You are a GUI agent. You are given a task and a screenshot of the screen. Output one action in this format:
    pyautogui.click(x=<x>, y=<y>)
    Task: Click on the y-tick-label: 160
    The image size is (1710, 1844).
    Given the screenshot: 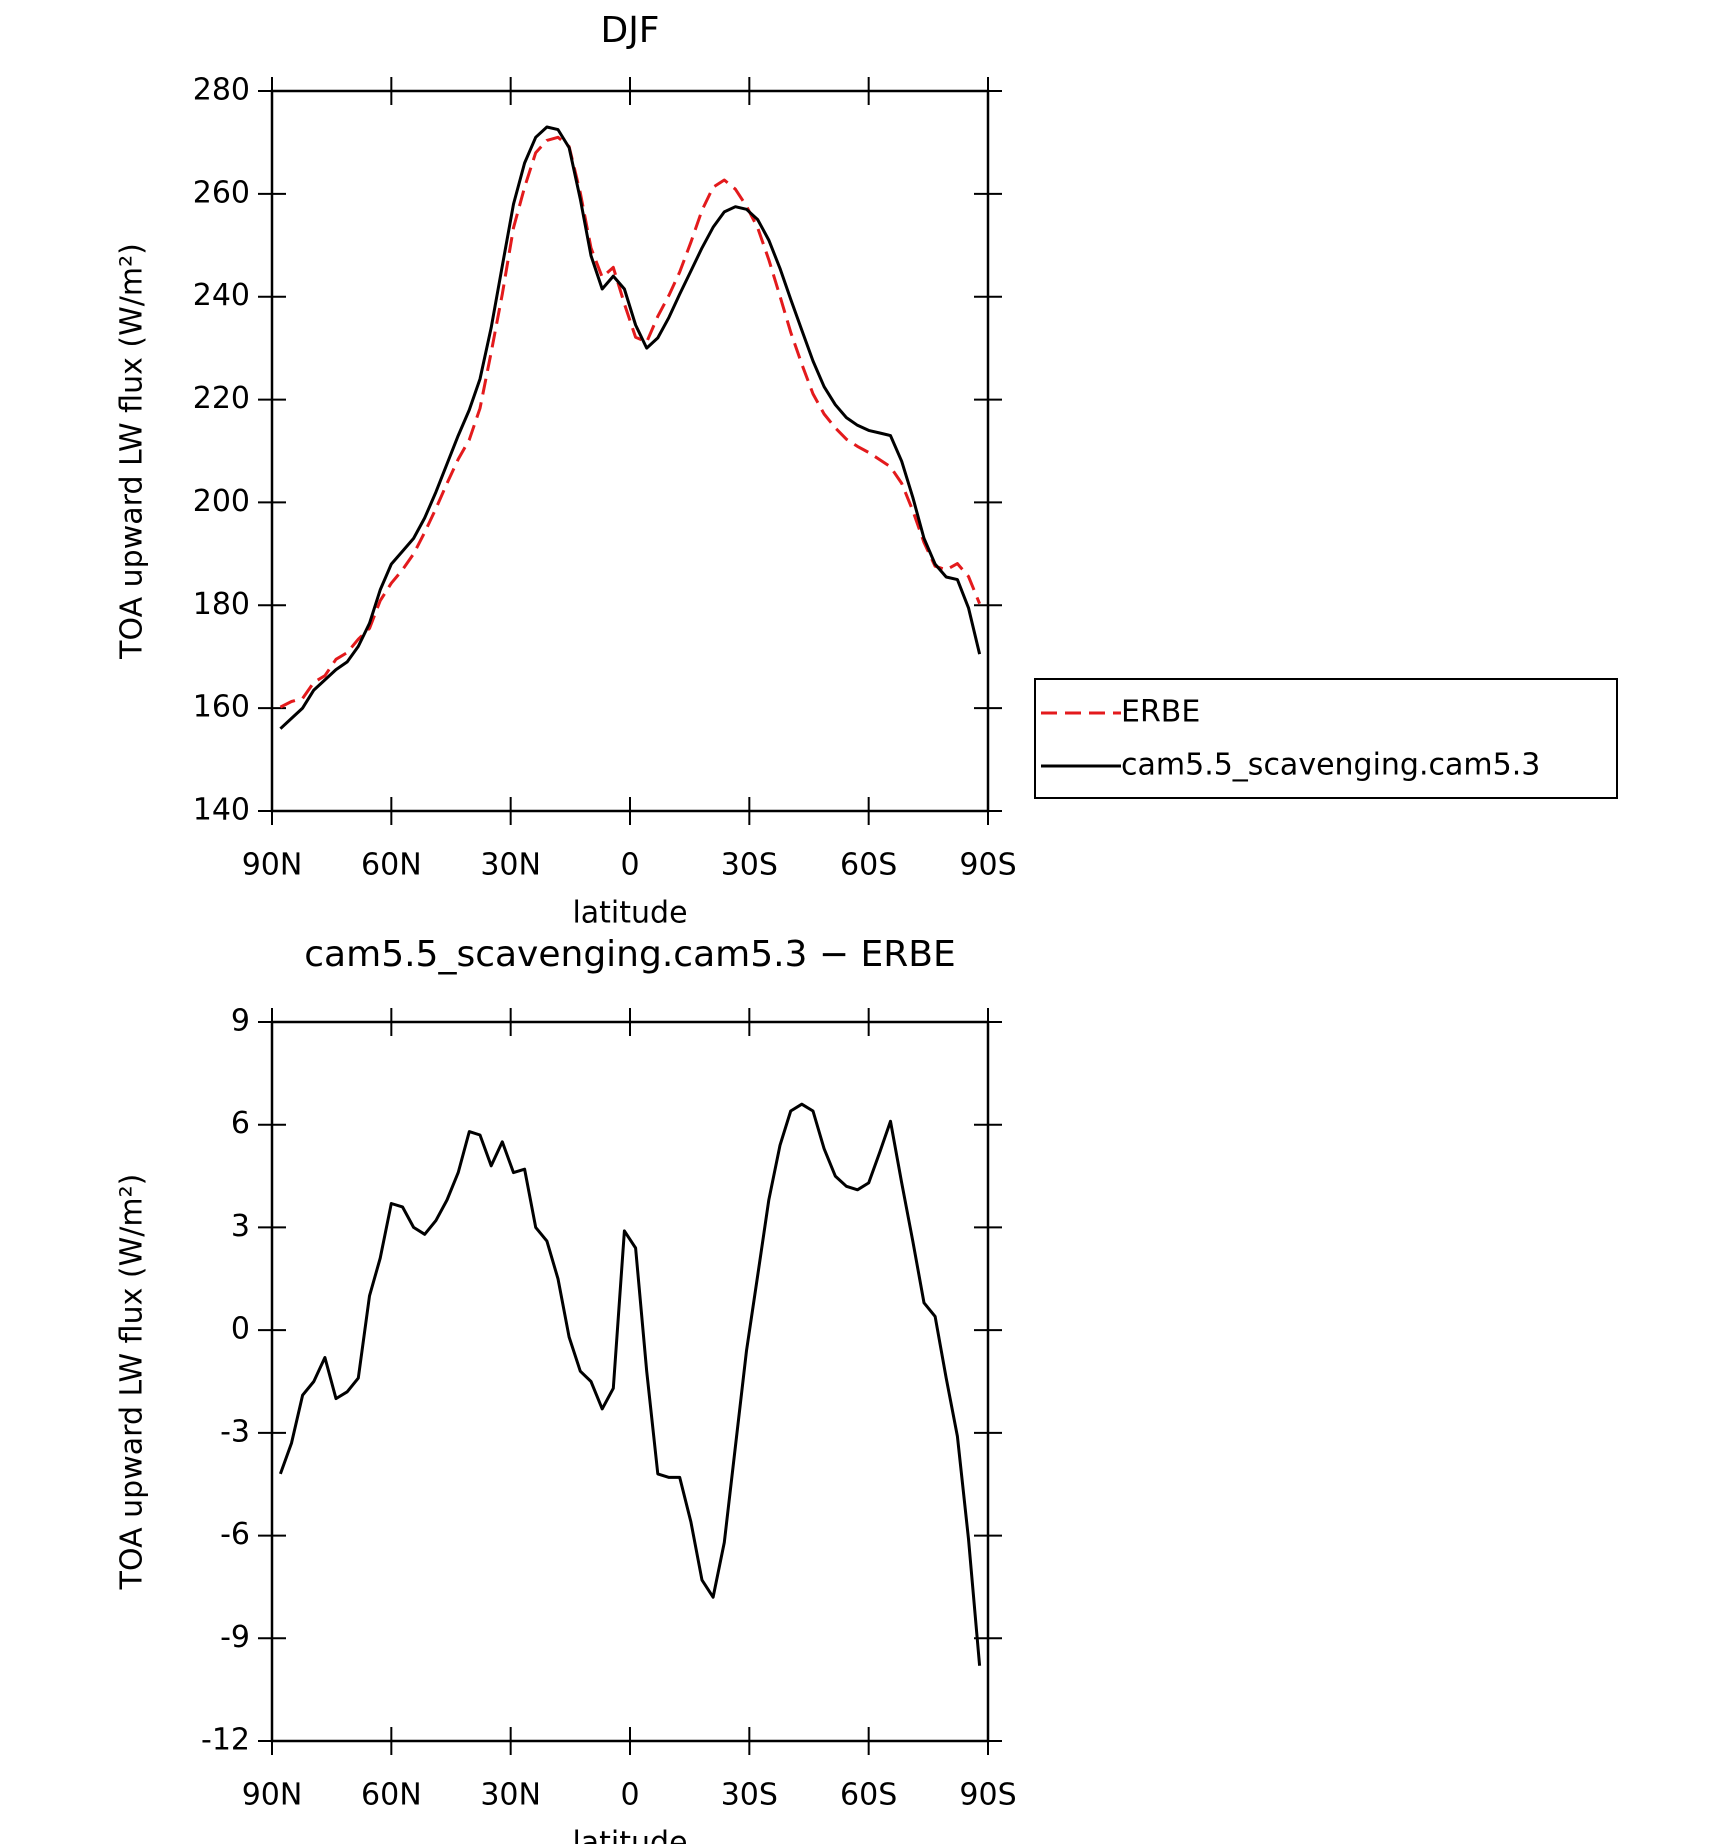 What is the action you would take?
    pyautogui.click(x=221, y=707)
    